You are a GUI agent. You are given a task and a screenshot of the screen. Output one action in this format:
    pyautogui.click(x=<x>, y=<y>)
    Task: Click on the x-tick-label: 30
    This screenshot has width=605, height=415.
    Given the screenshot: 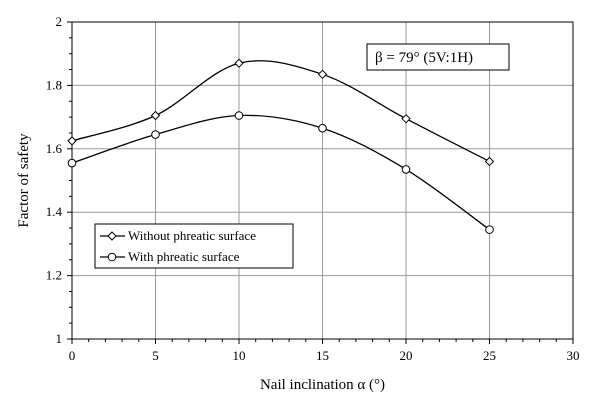 What is the action you would take?
    pyautogui.click(x=573, y=355)
    